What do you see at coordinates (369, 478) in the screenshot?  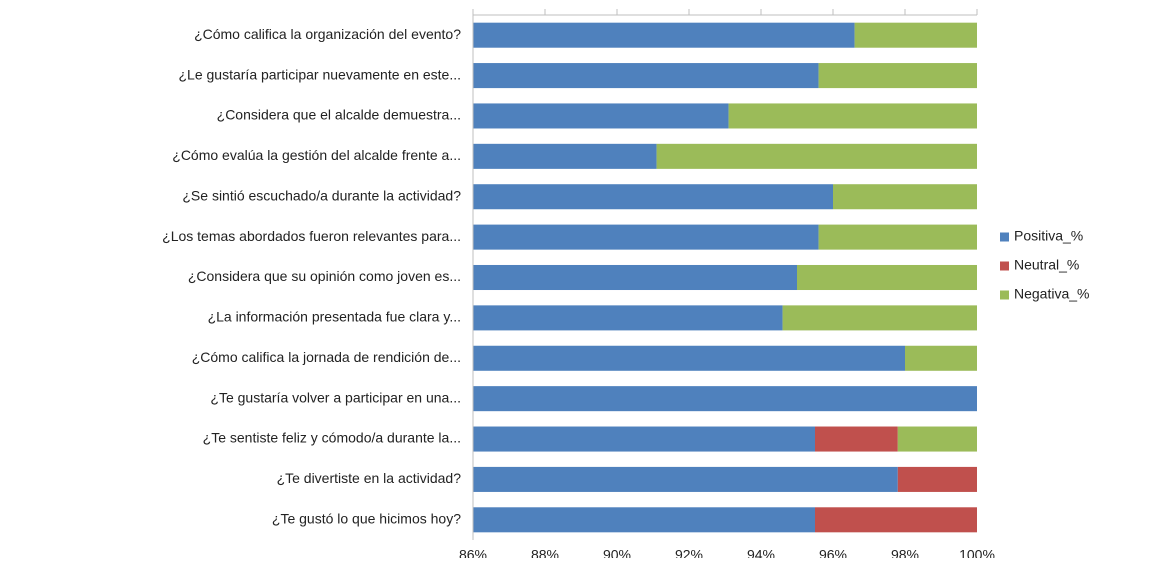 I see `y-tick-label: ¿Te divertiste en la actividad?` at bounding box center [369, 478].